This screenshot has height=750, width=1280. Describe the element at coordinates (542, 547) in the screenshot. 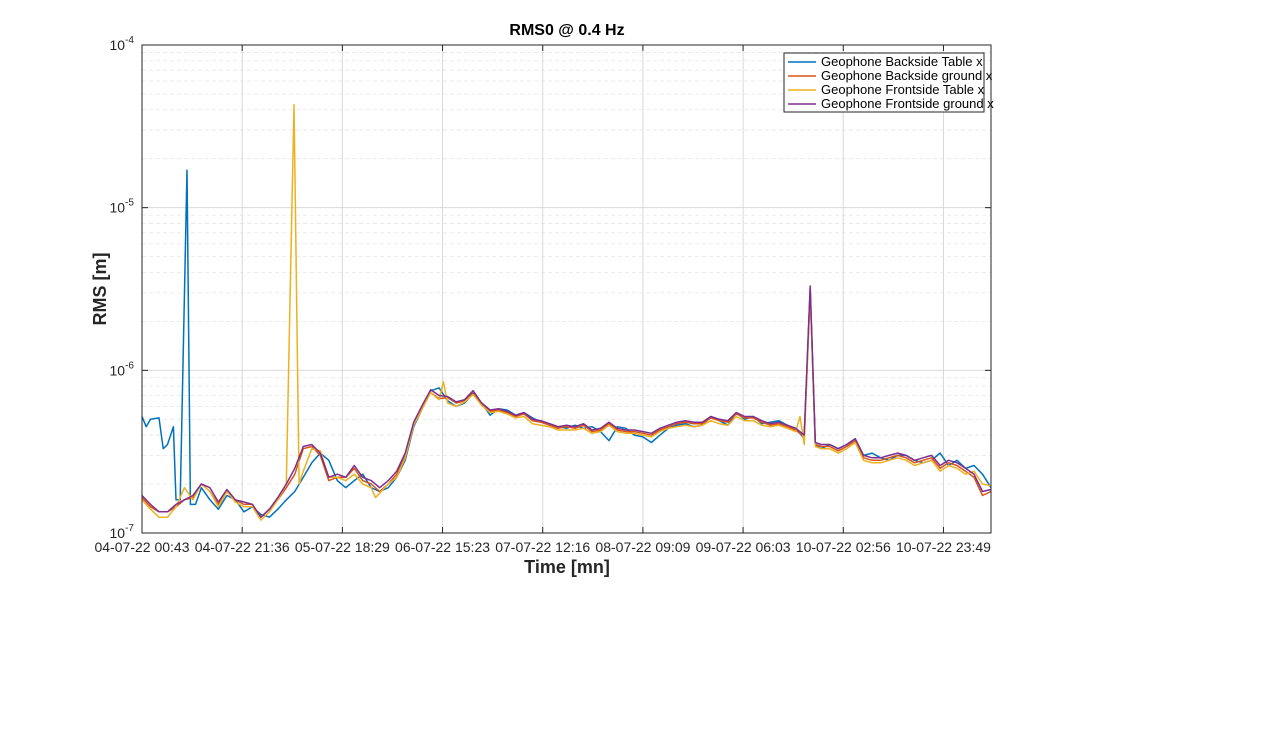

I see `x-tick-label: 07-07-22 12:16` at that location.